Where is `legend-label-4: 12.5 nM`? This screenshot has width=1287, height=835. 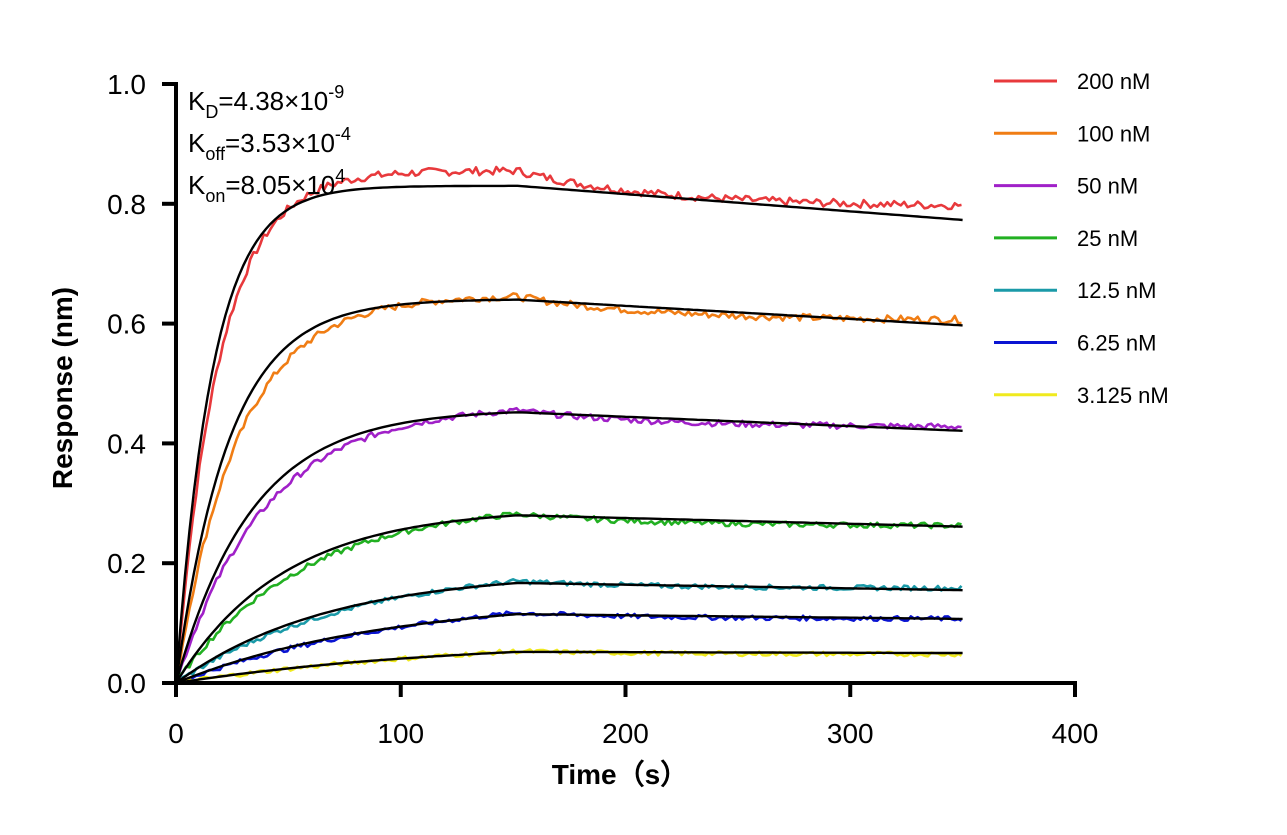
legend-label-4: 12.5 nM is located at coordinates (1117, 290).